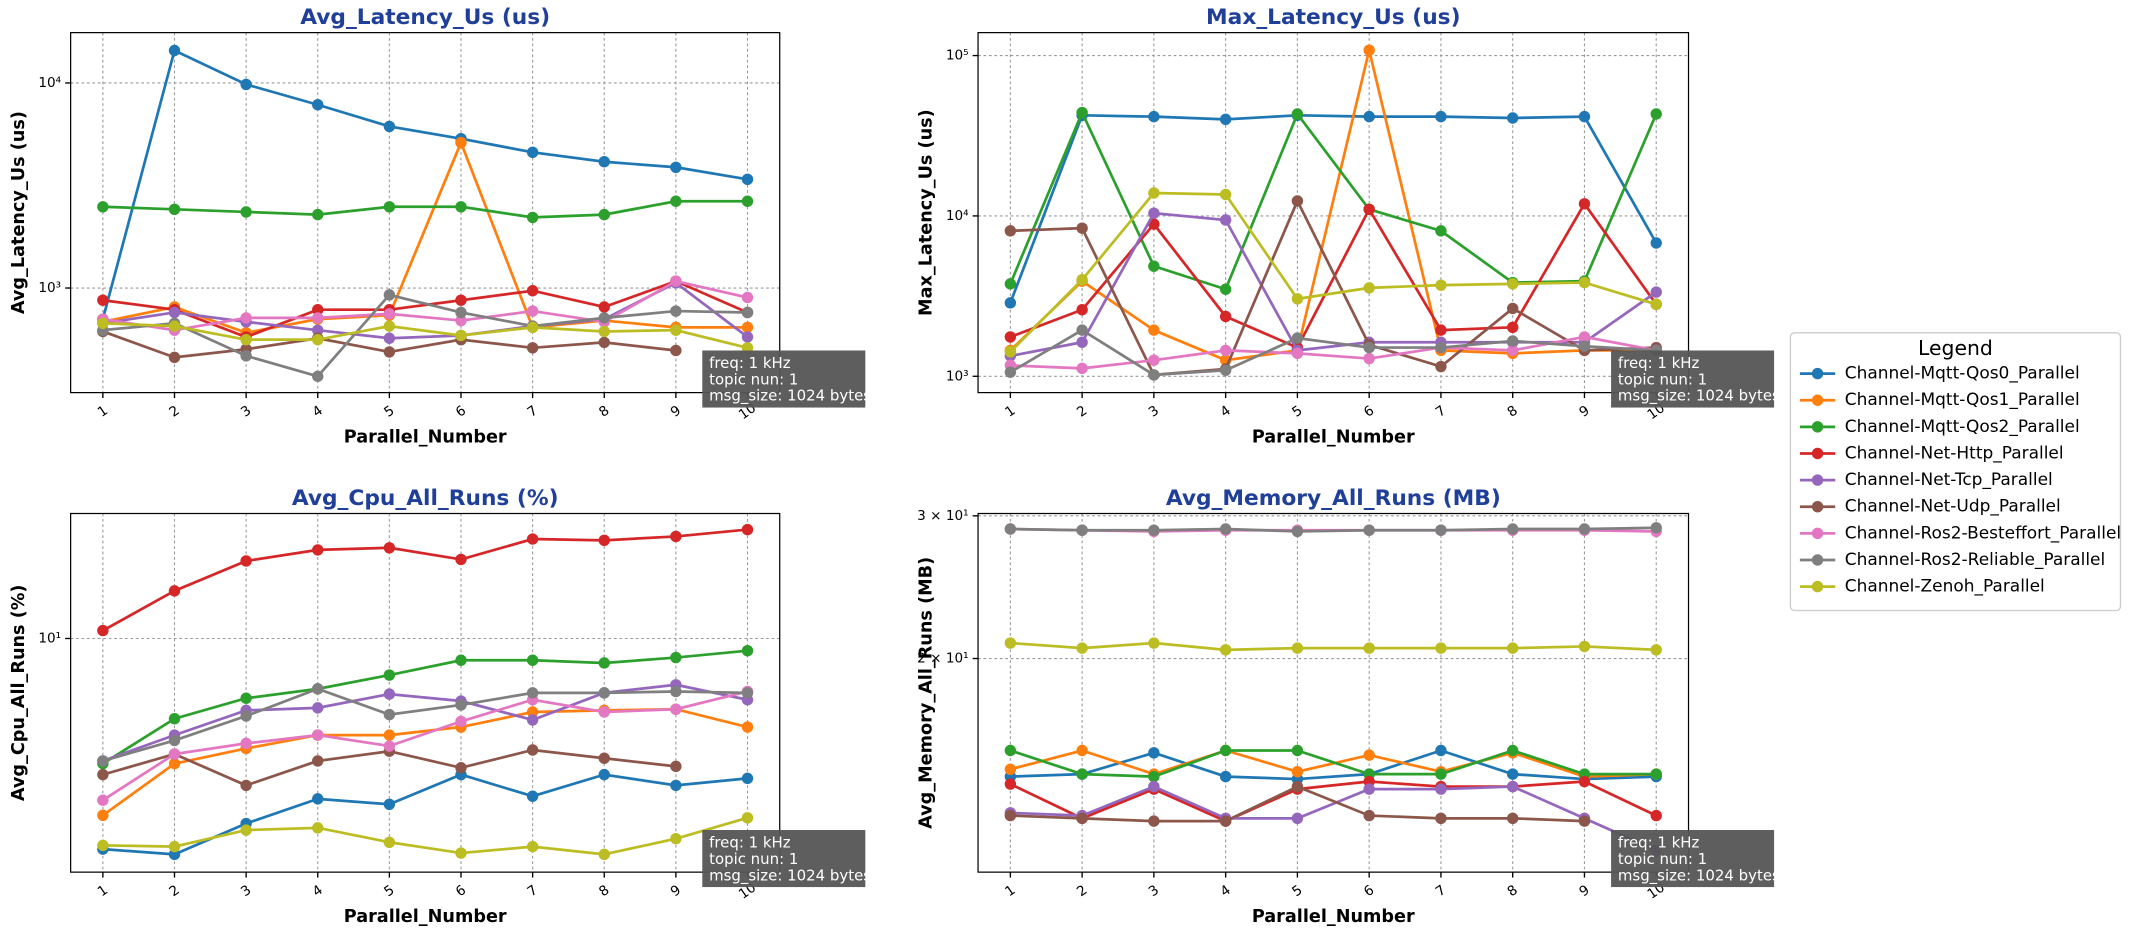  Describe the element at coordinates (425, 498) in the screenshot. I see `chart-title: Avg_Cpu_All_Runs (%)` at that location.